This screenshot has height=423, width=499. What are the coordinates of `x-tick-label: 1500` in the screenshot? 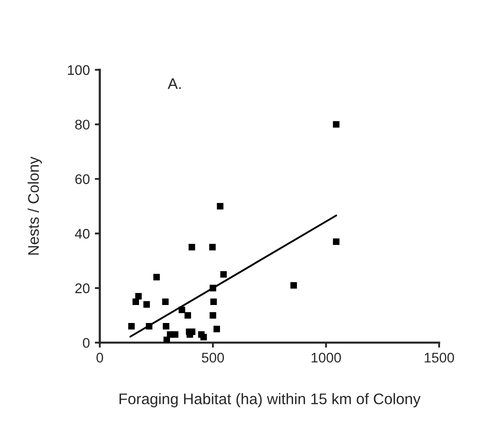 It's located at (439, 357).